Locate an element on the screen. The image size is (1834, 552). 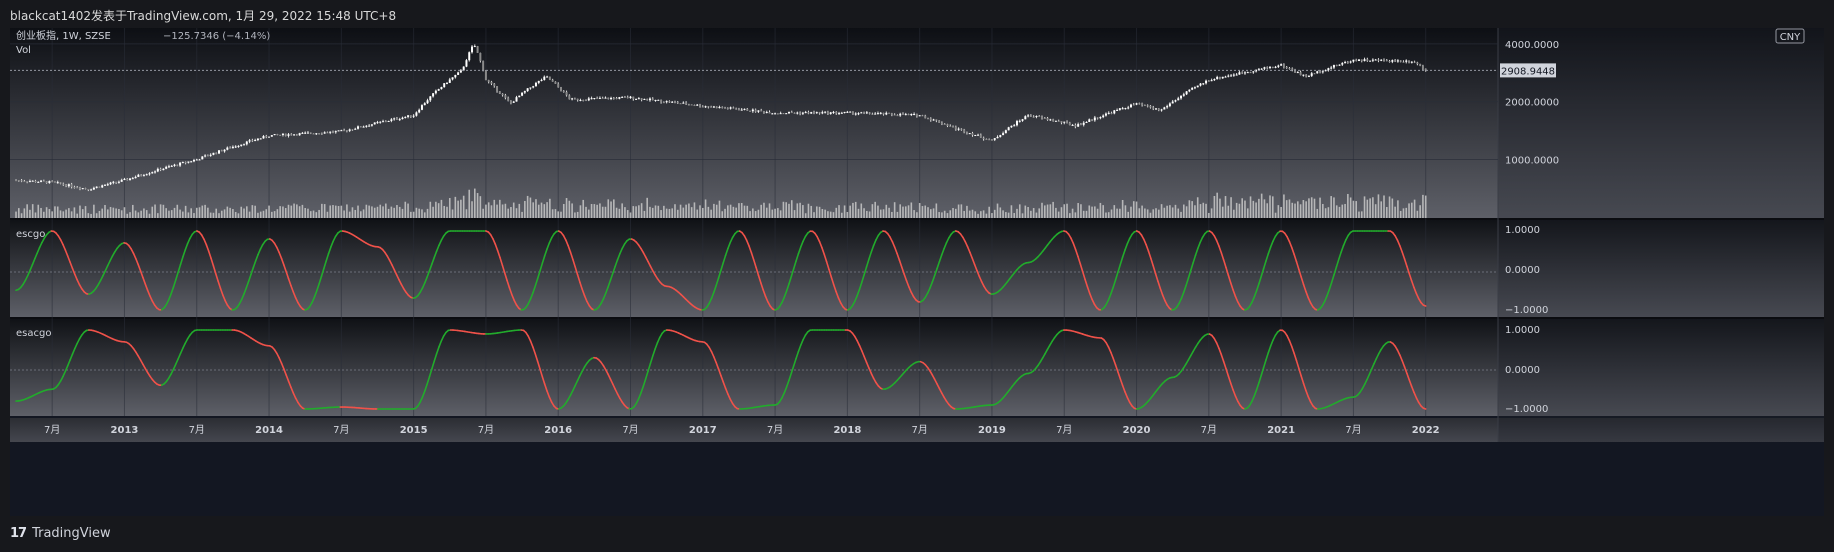
escgo-tick-top: 1.0000 is located at coordinates (1522, 230).